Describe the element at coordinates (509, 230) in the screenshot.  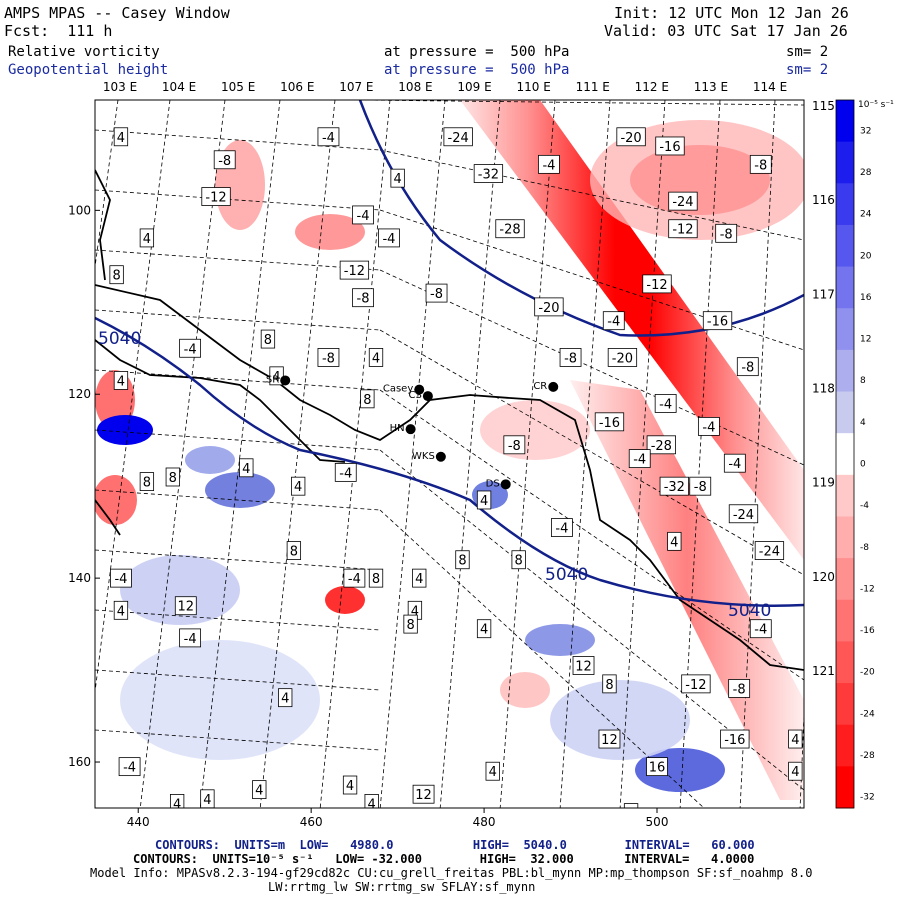
I see `contour-label-text: -28` at that location.